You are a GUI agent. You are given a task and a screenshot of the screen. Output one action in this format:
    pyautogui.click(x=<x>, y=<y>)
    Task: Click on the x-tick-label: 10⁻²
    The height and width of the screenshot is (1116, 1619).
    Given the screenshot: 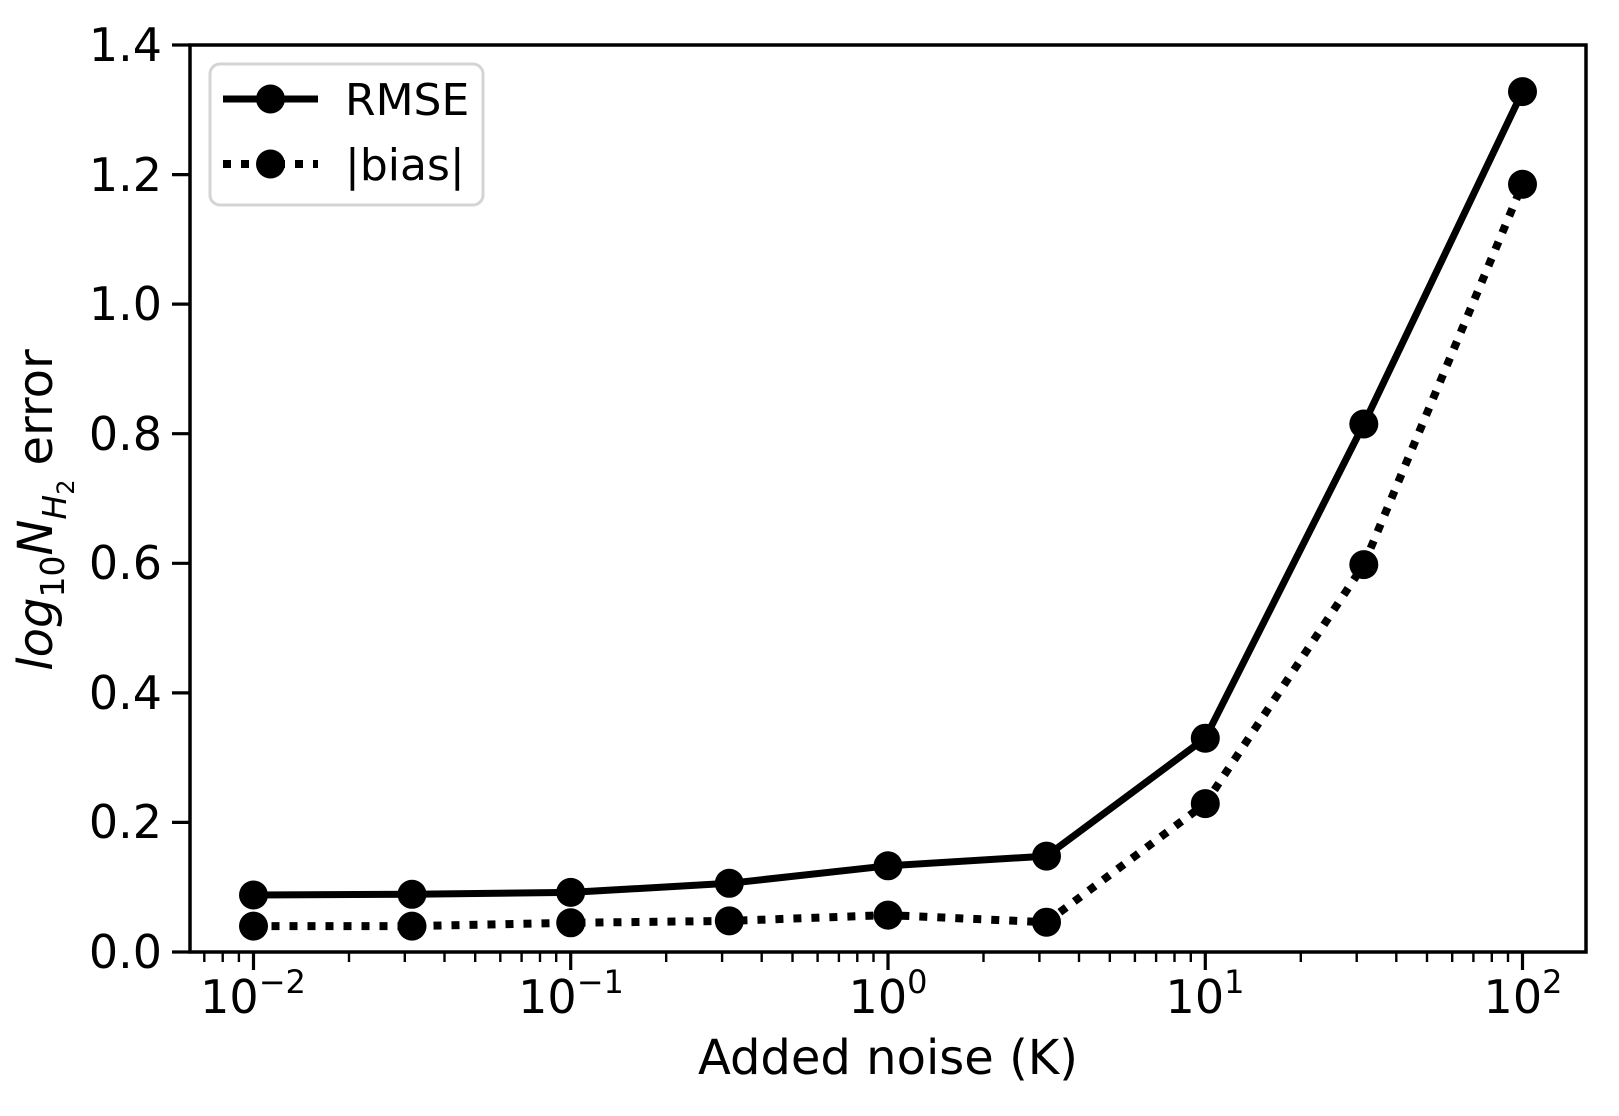 What is the action you would take?
    pyautogui.click(x=253, y=993)
    